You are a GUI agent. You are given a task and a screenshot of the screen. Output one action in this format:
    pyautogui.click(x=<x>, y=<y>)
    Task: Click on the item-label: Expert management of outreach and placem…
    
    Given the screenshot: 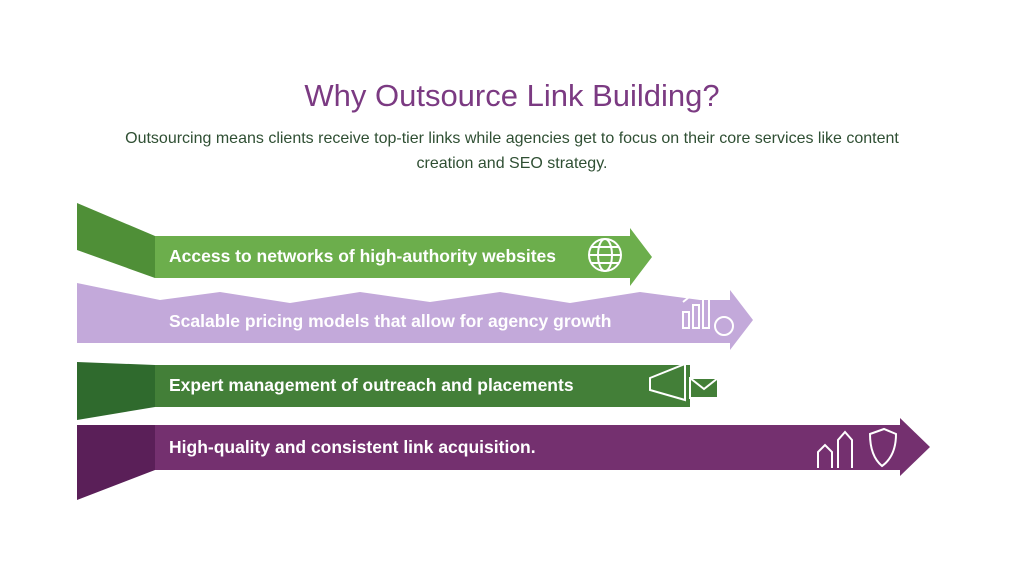 What is the action you would take?
    pyautogui.click(x=371, y=385)
    